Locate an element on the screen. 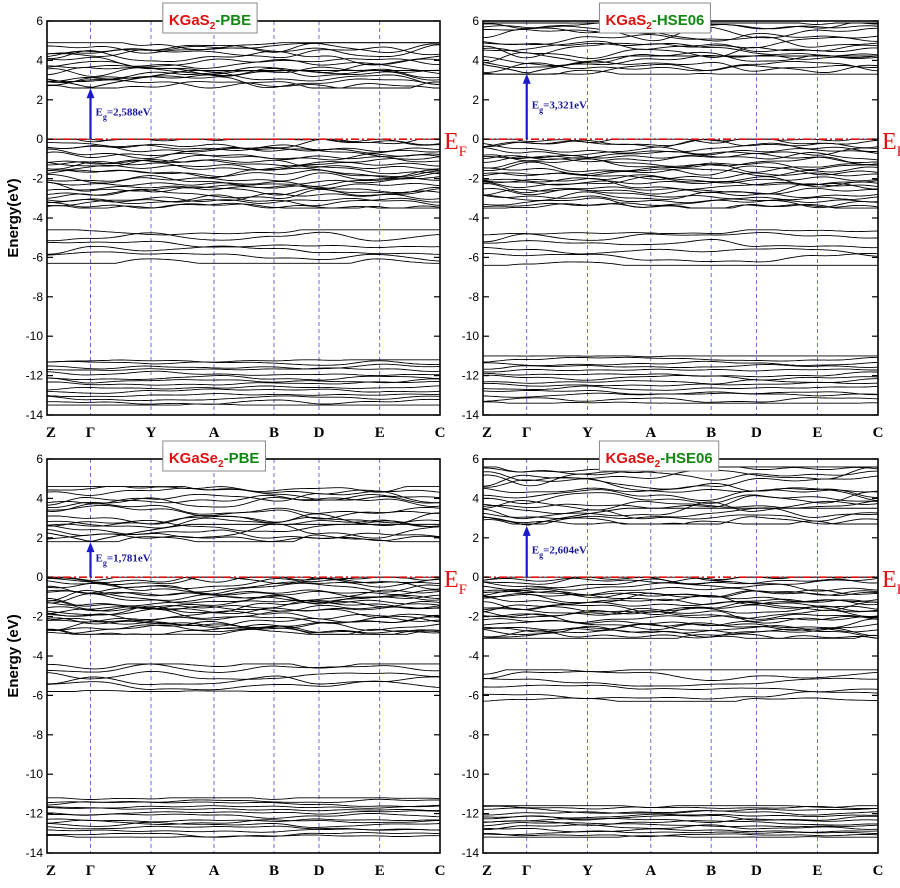 This screenshot has height=888, width=900. y-tick-label: -4 is located at coordinates (37, 218).